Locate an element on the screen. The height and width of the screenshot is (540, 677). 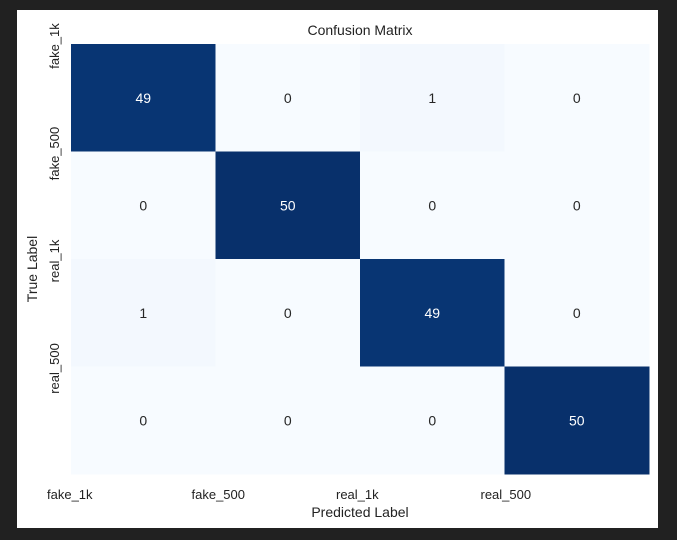
x-axis-label: Predicted Label is located at coordinates (359, 512).